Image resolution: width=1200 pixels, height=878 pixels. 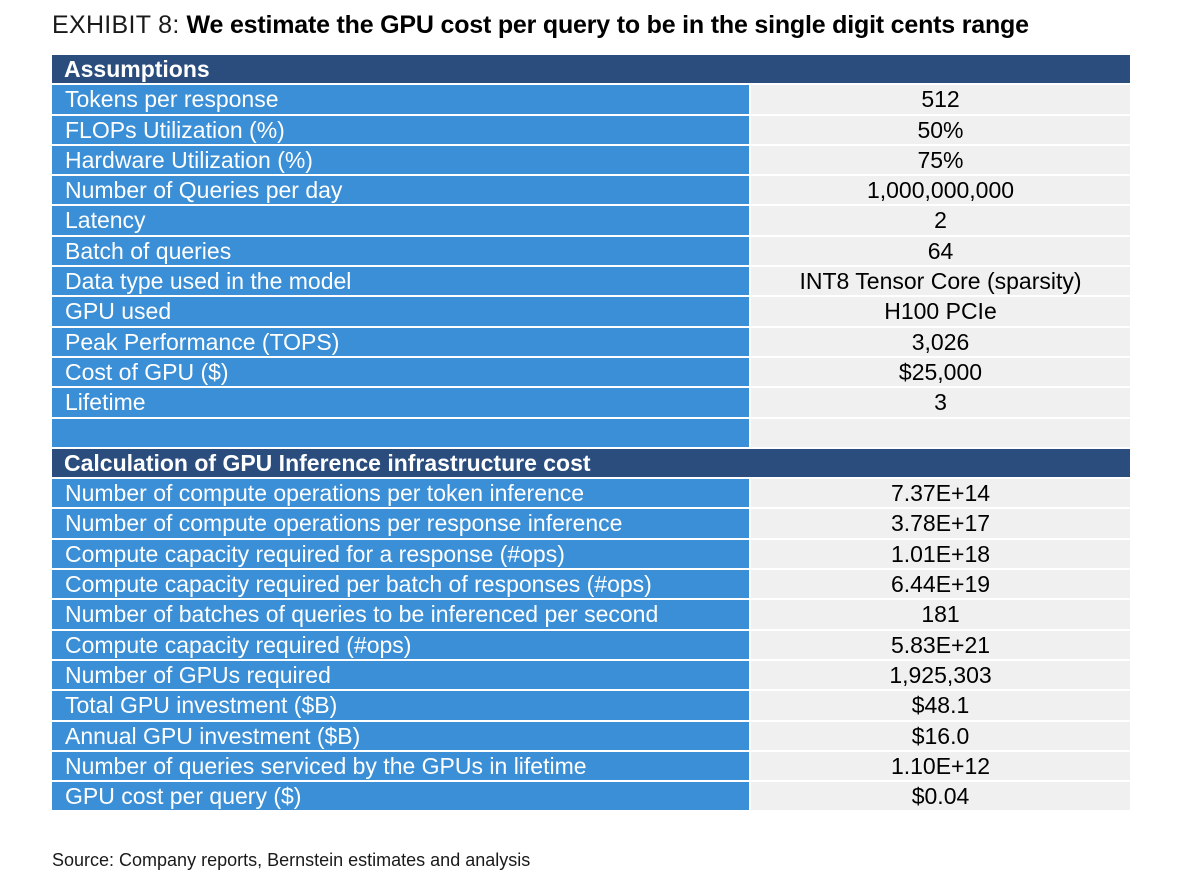 What do you see at coordinates (401, 341) in the screenshot?
I see `row-label: Peak Performance (TOPS)` at bounding box center [401, 341].